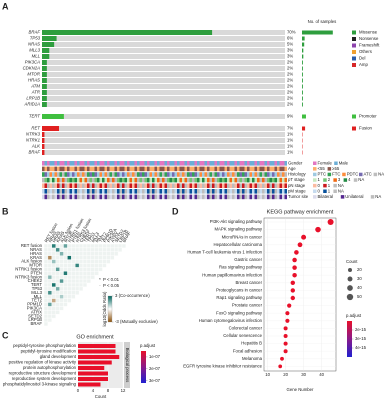 This screenshot has width=390, height=400. What do you see at coordinates (248, 259) in the screenshot?
I see `category-label: Gastric cancer` at bounding box center [248, 259].